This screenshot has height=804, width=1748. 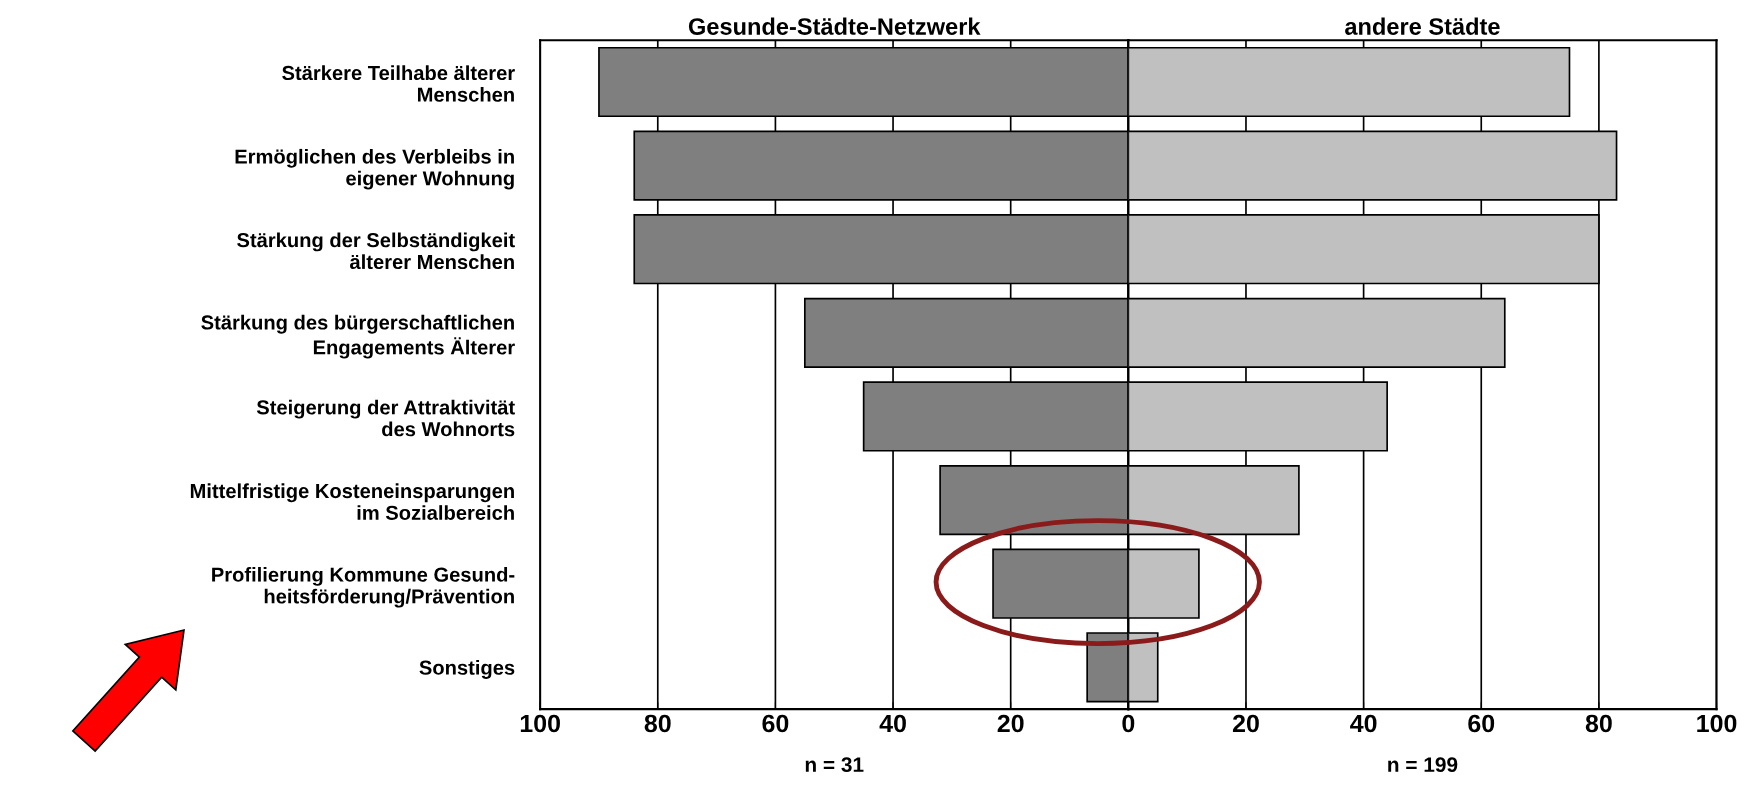 I want to click on y-tick-label: Ermöglichen des Verbleibs in eigener Wohnung, so click(x=374, y=169).